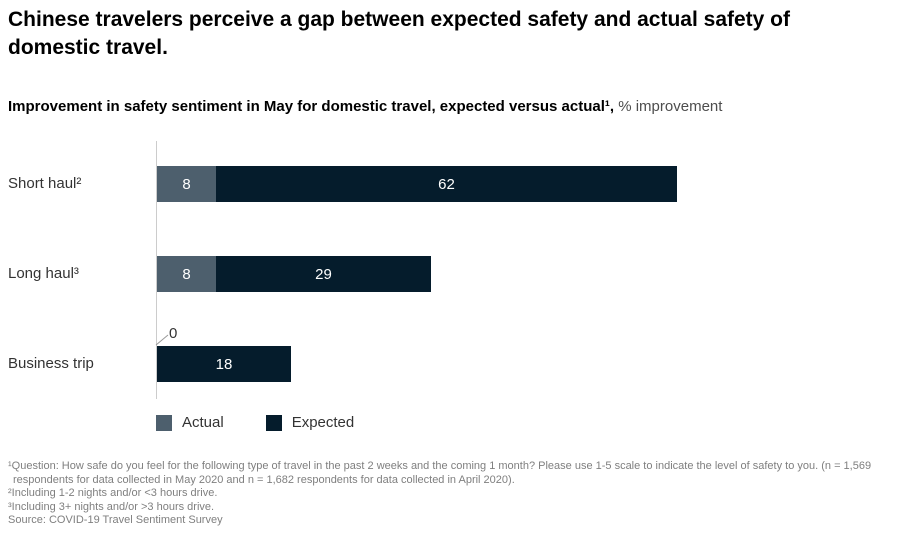 The width and height of the screenshot is (900, 547). I want to click on zero-value-label: 0, so click(173, 333).